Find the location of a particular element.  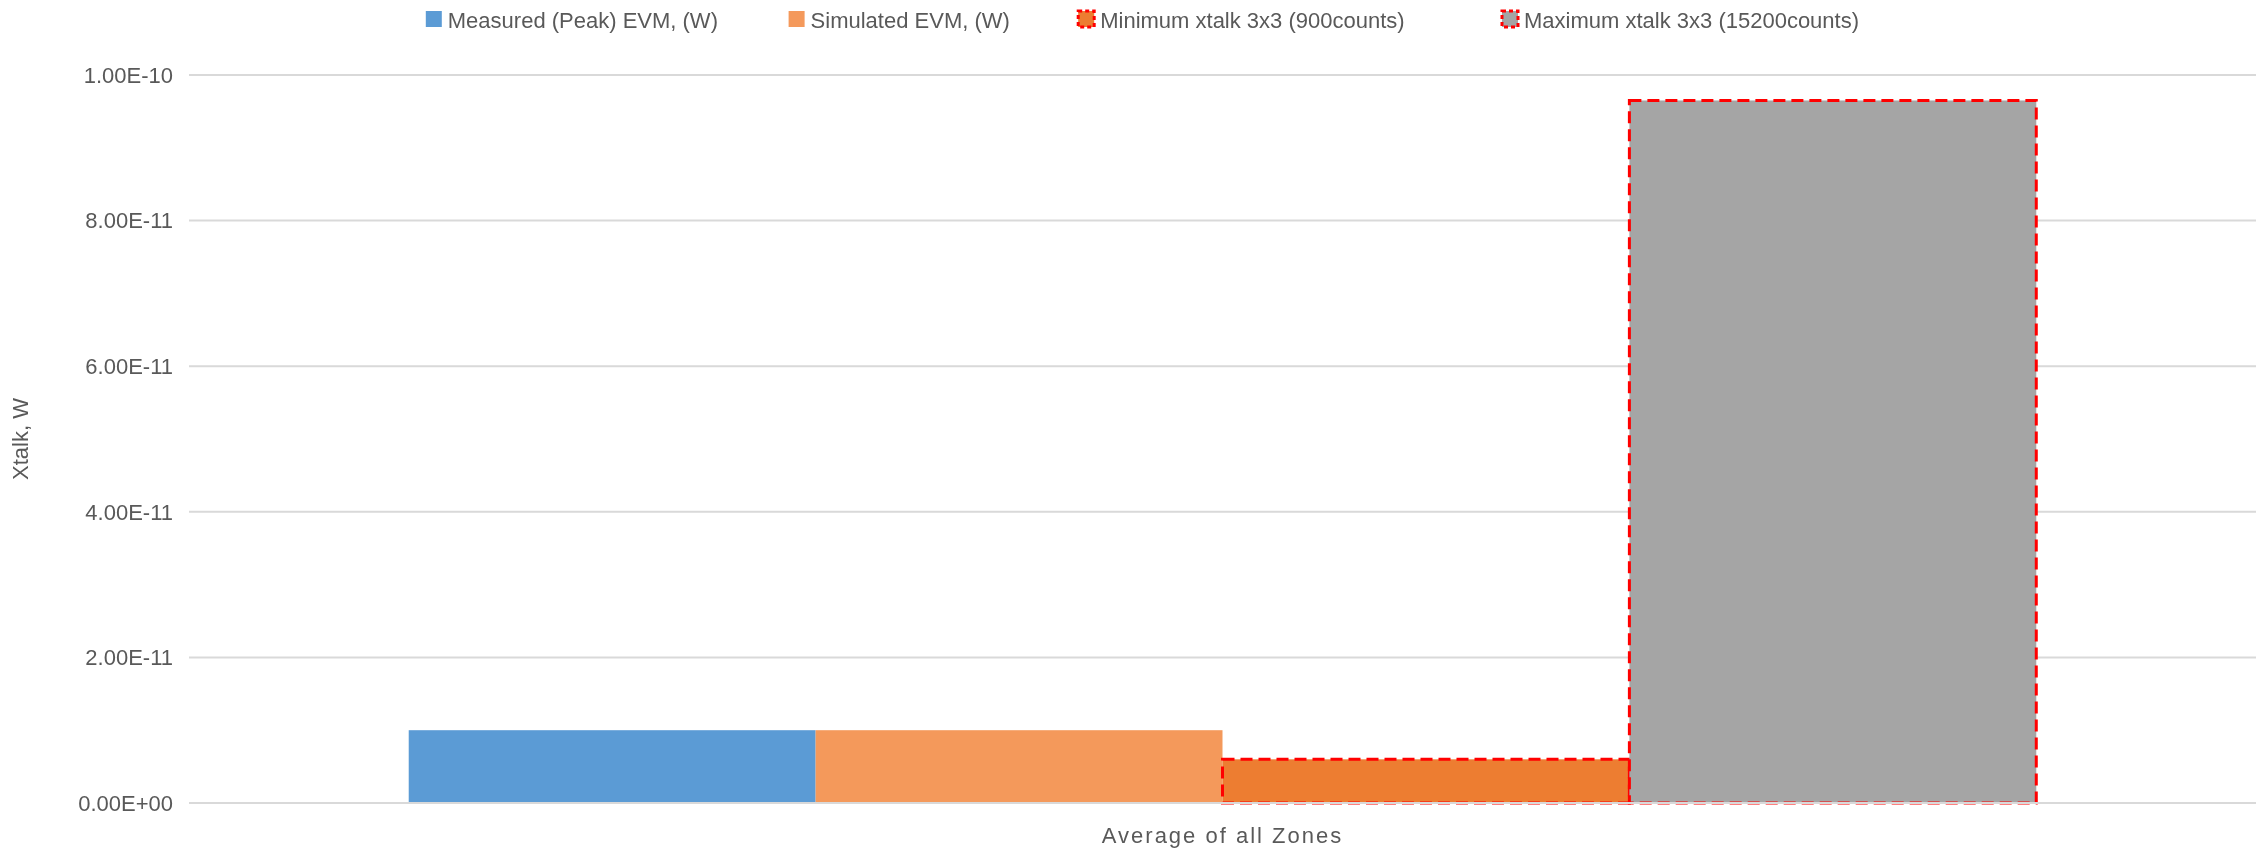

legend-label: Maximum xtalk 3x3 (15200counts) is located at coordinates (1692, 20).